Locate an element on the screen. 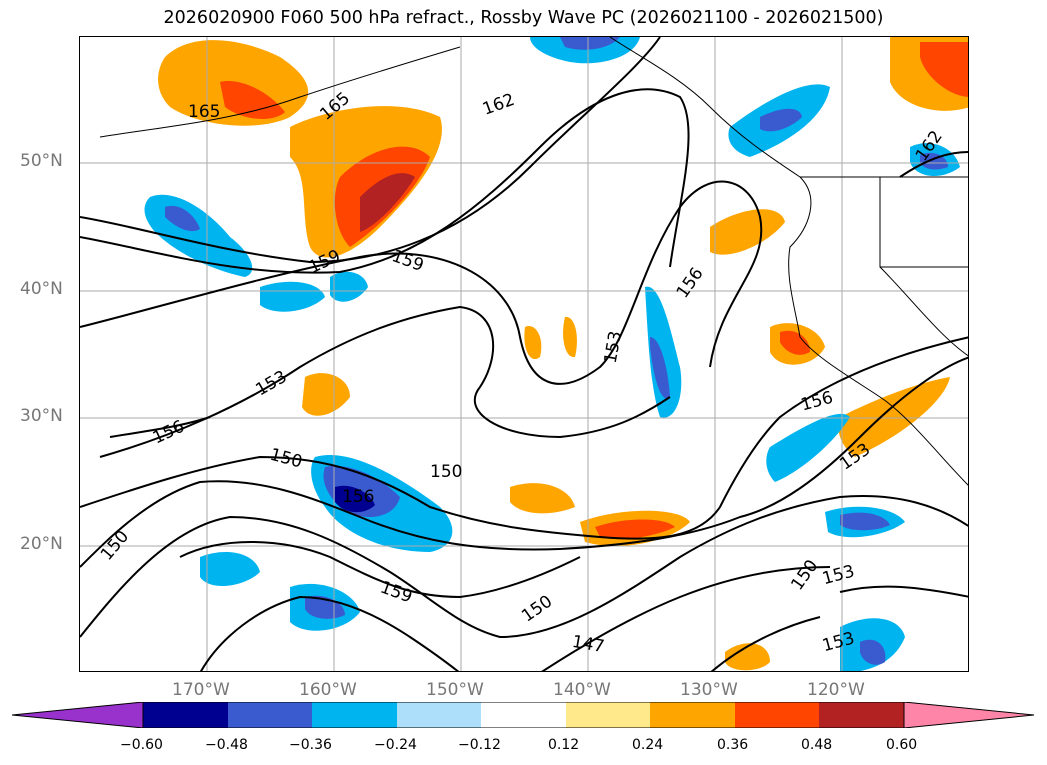 This screenshot has height=765, width=1047. colorbar-tick: 0.36 is located at coordinates (733, 745).